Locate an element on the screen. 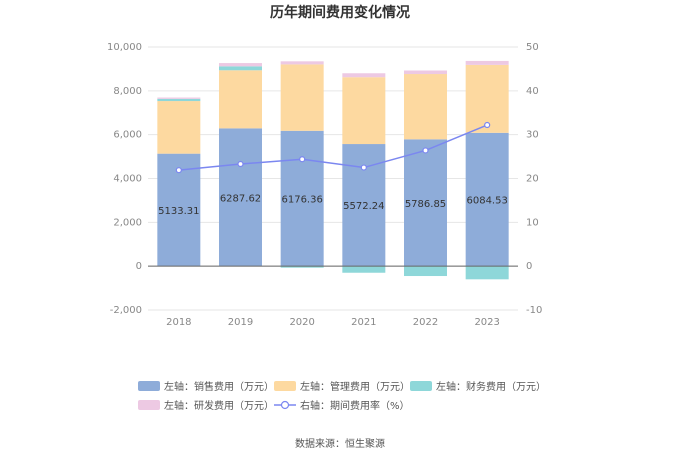 This screenshot has width=680, height=460. bar-value-label: 5572.24 is located at coordinates (363, 206).